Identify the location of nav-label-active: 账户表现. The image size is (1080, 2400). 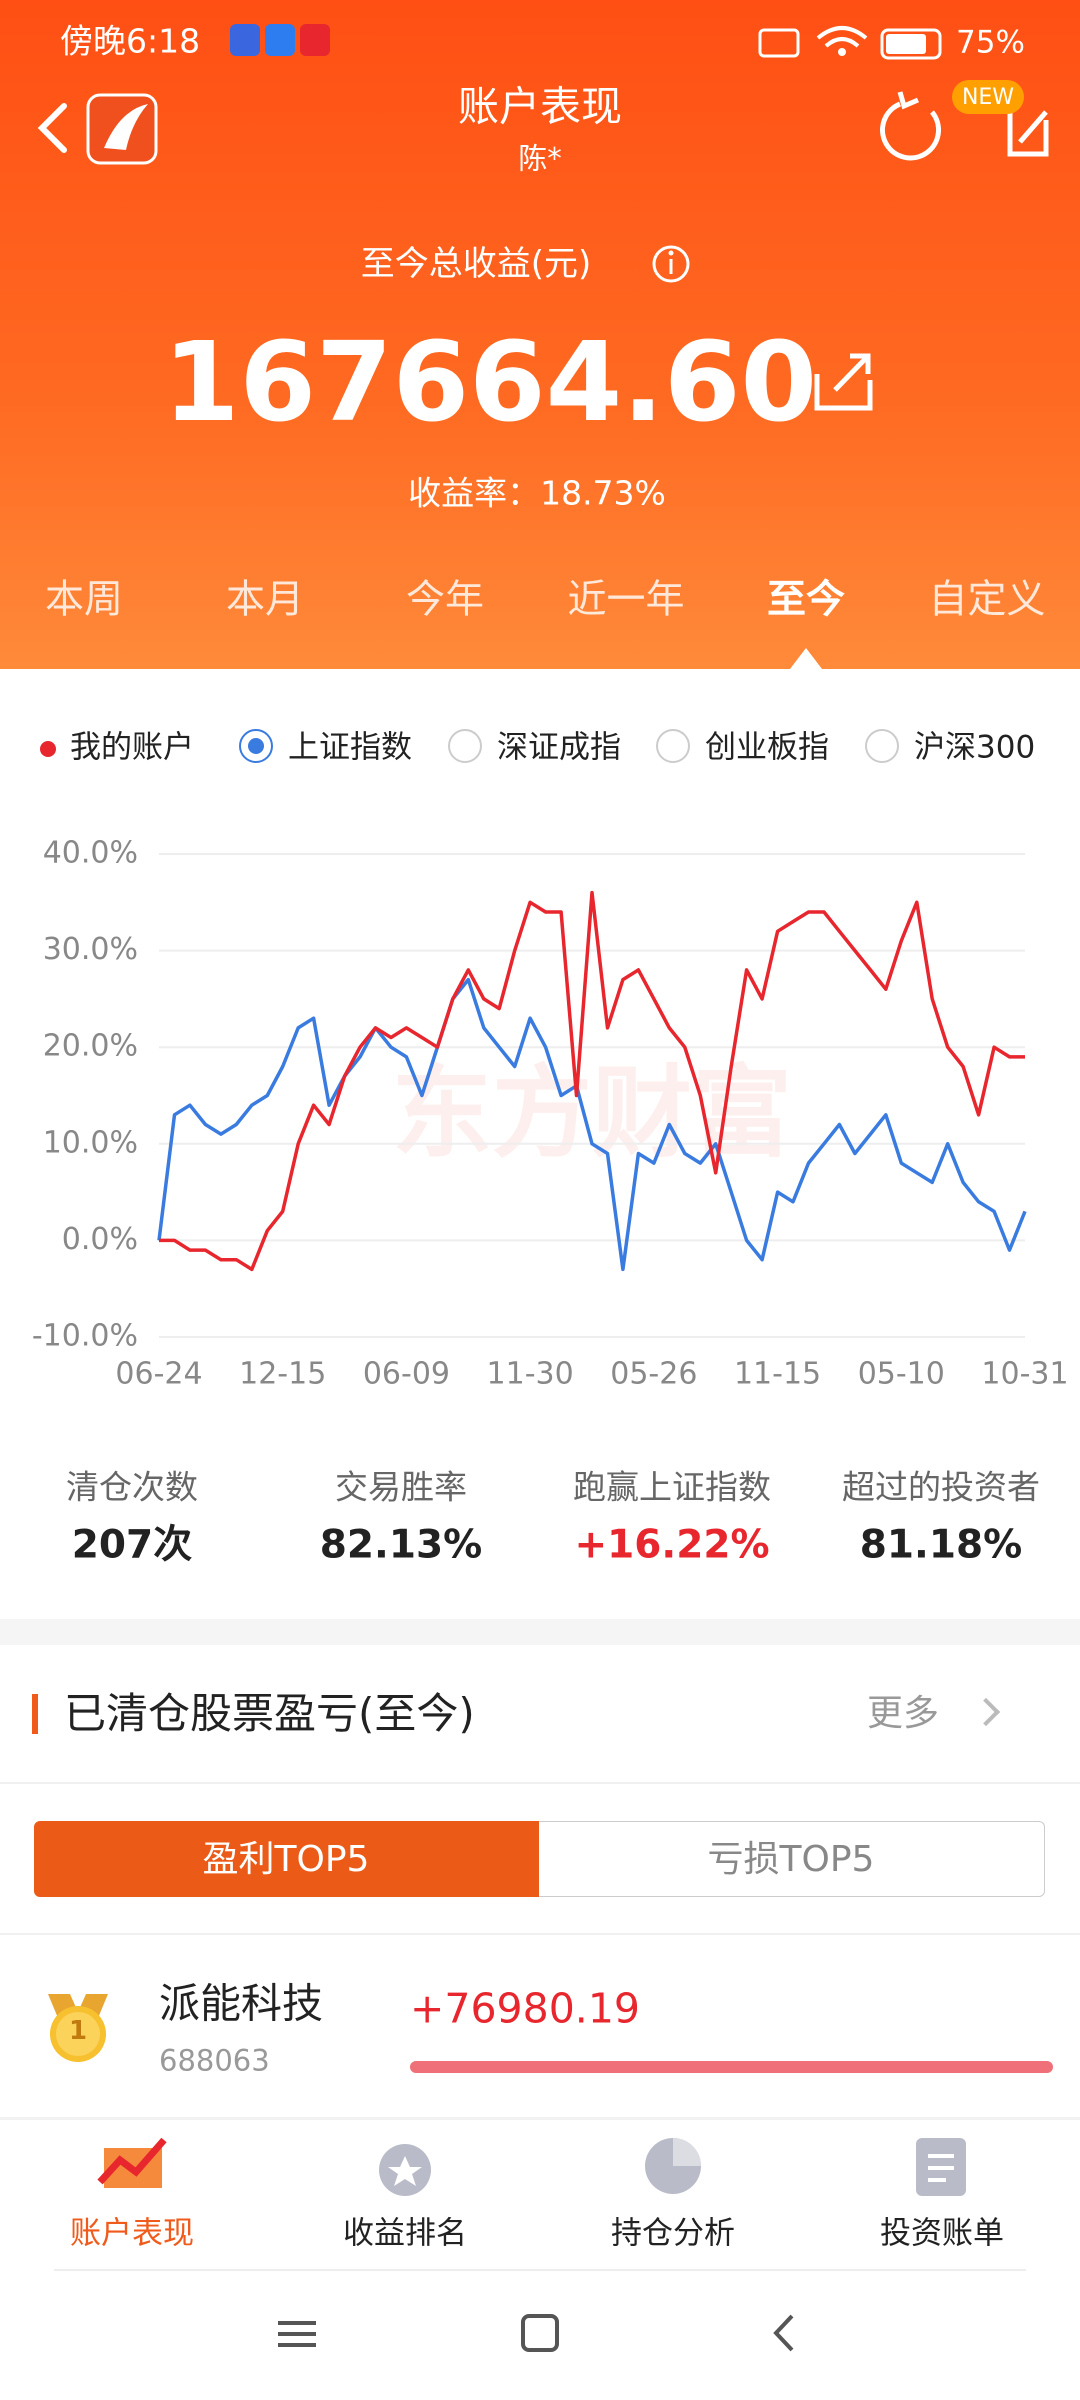
(132, 2233).